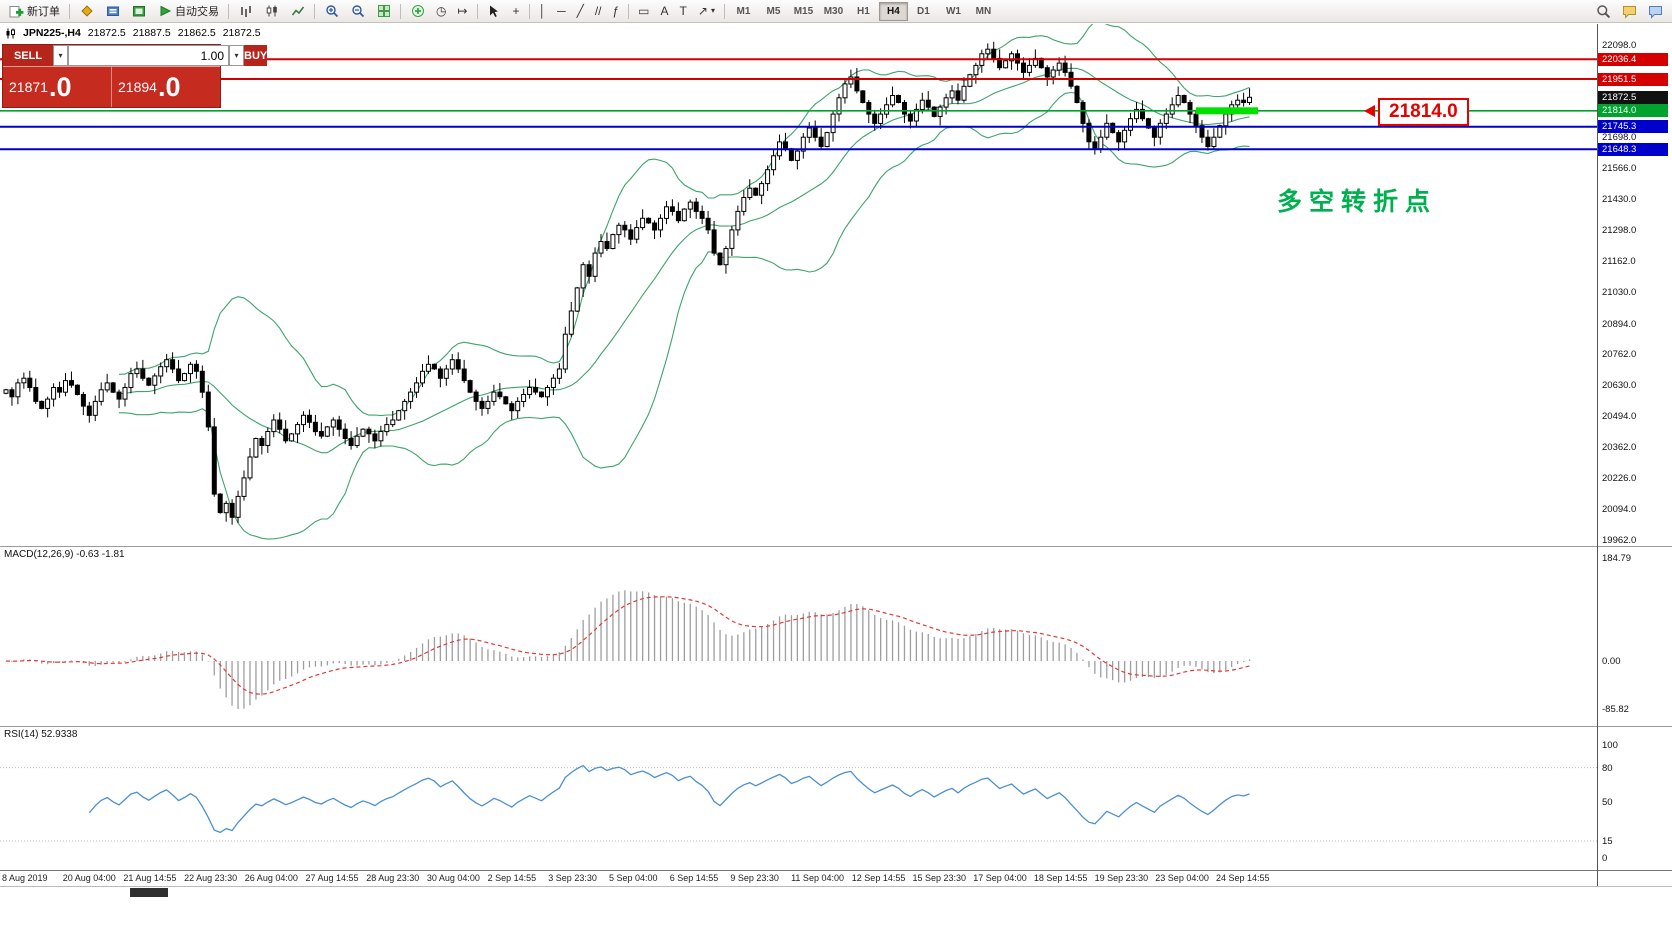 This screenshot has width=1672, height=951. What do you see at coordinates (1615, 710) in the screenshot?
I see `macd-scale-label: -85.82` at bounding box center [1615, 710].